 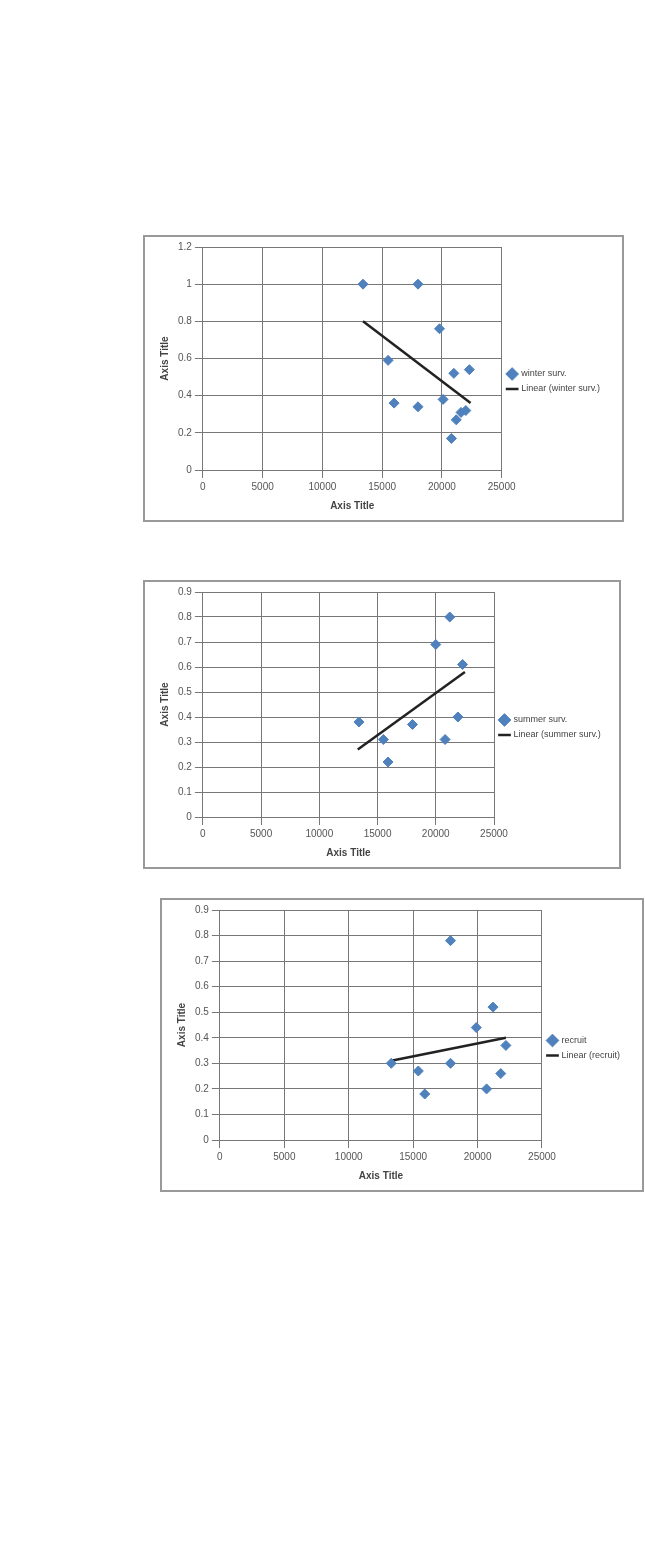 What do you see at coordinates (540, 719) in the screenshot?
I see `legend-label: summer surv.` at bounding box center [540, 719].